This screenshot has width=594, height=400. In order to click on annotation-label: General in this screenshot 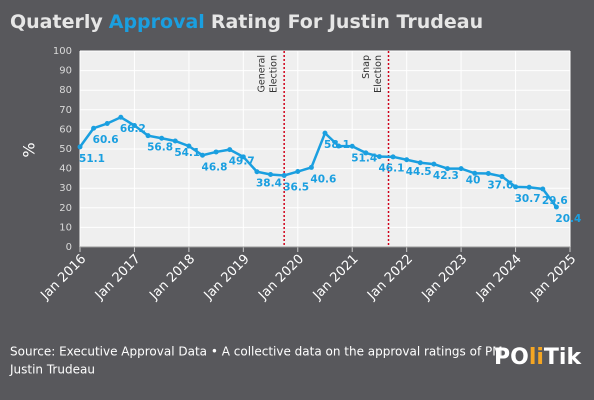, I will do `click(262, 73)`.